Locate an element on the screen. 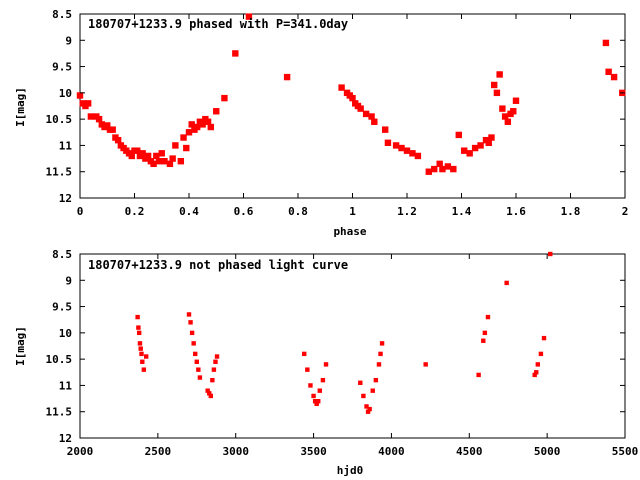 Image resolution: width=640 pixels, height=480 pixels. y-tick-label: 9 is located at coordinates (68, 280).